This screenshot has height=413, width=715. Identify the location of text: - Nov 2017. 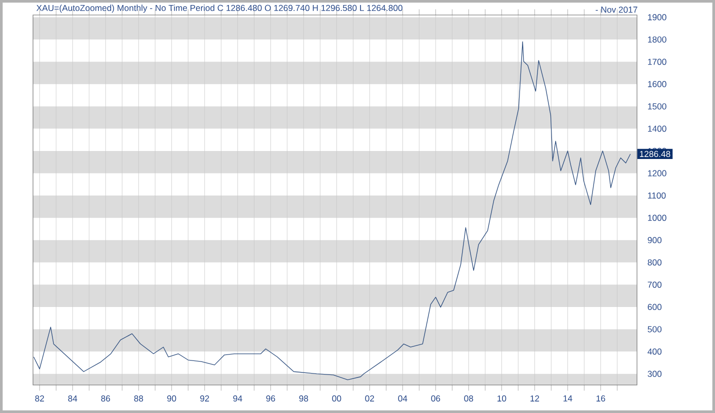
(617, 9).